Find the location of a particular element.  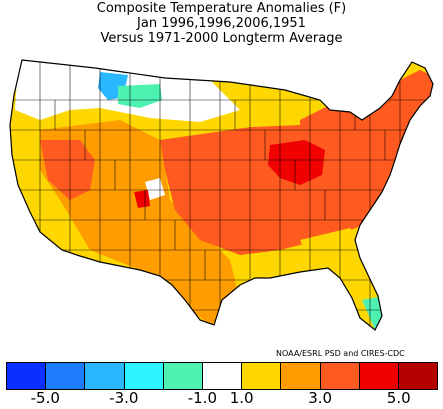

legend-tick-1: -3.0 is located at coordinates (124, 398).